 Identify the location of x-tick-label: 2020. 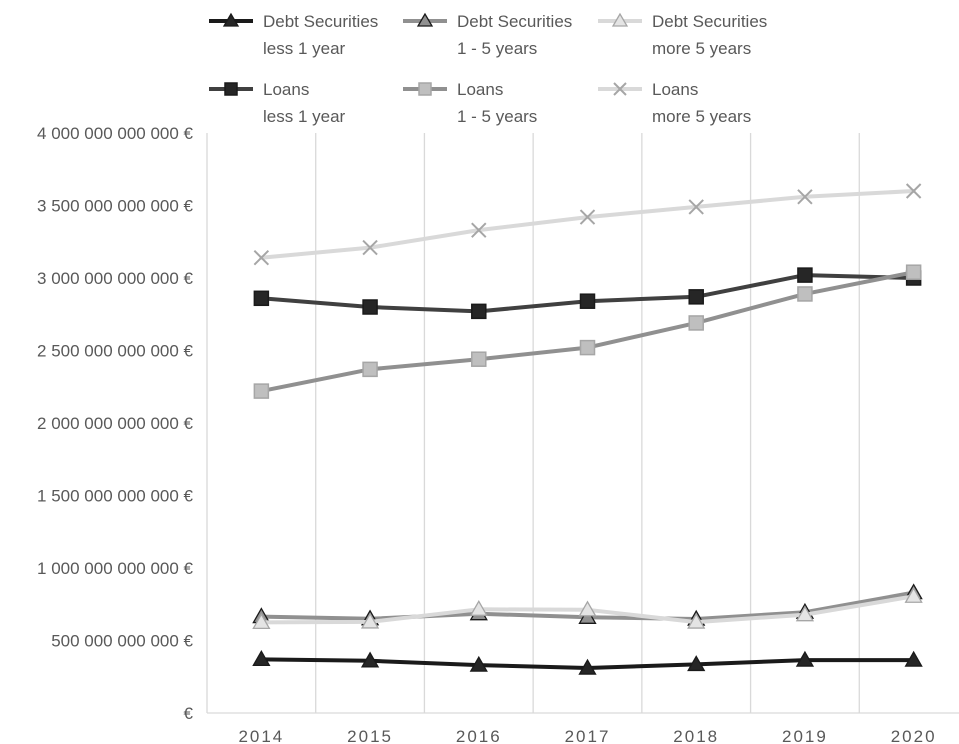
(914, 735).